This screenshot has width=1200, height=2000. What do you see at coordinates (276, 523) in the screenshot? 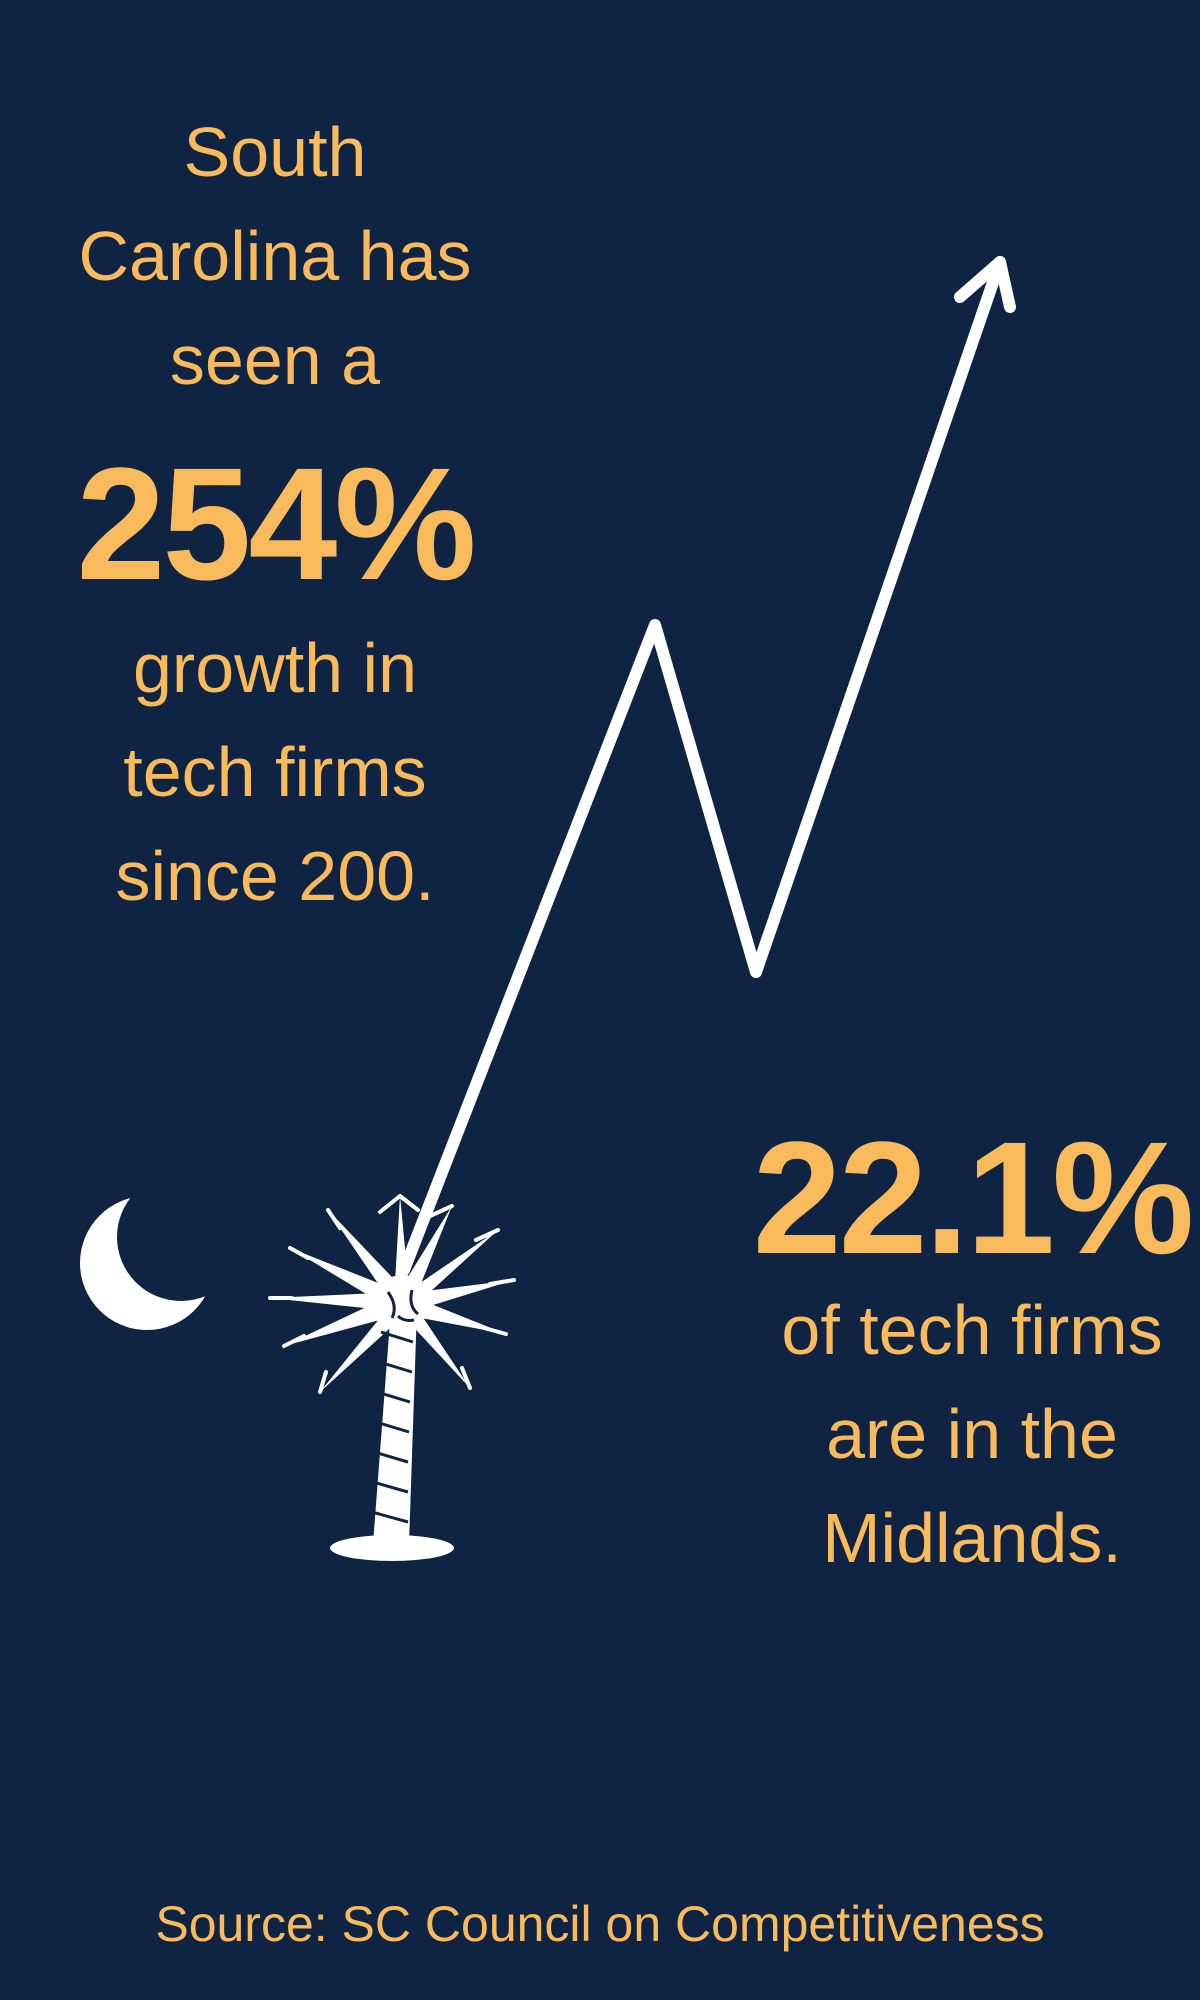
I see `stat-growth-value: 254%` at bounding box center [276, 523].